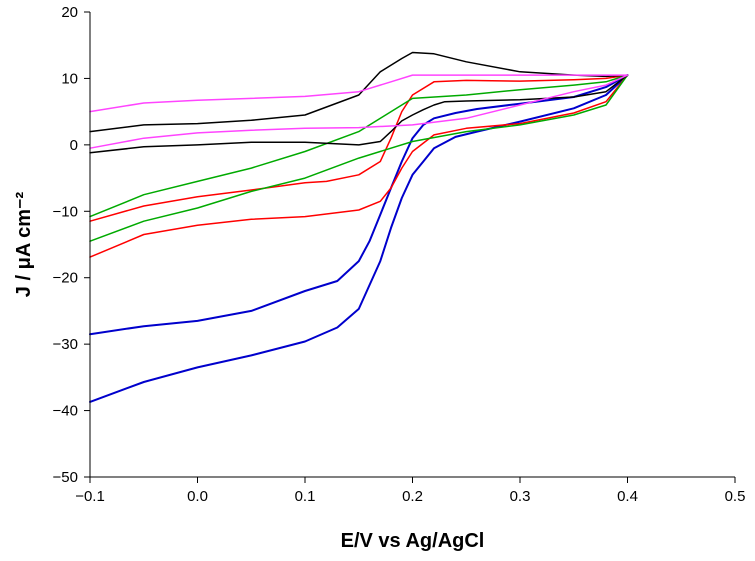 The image size is (755, 561). What do you see at coordinates (65, 477) in the screenshot?
I see `y-tick-label: −50` at bounding box center [65, 477].